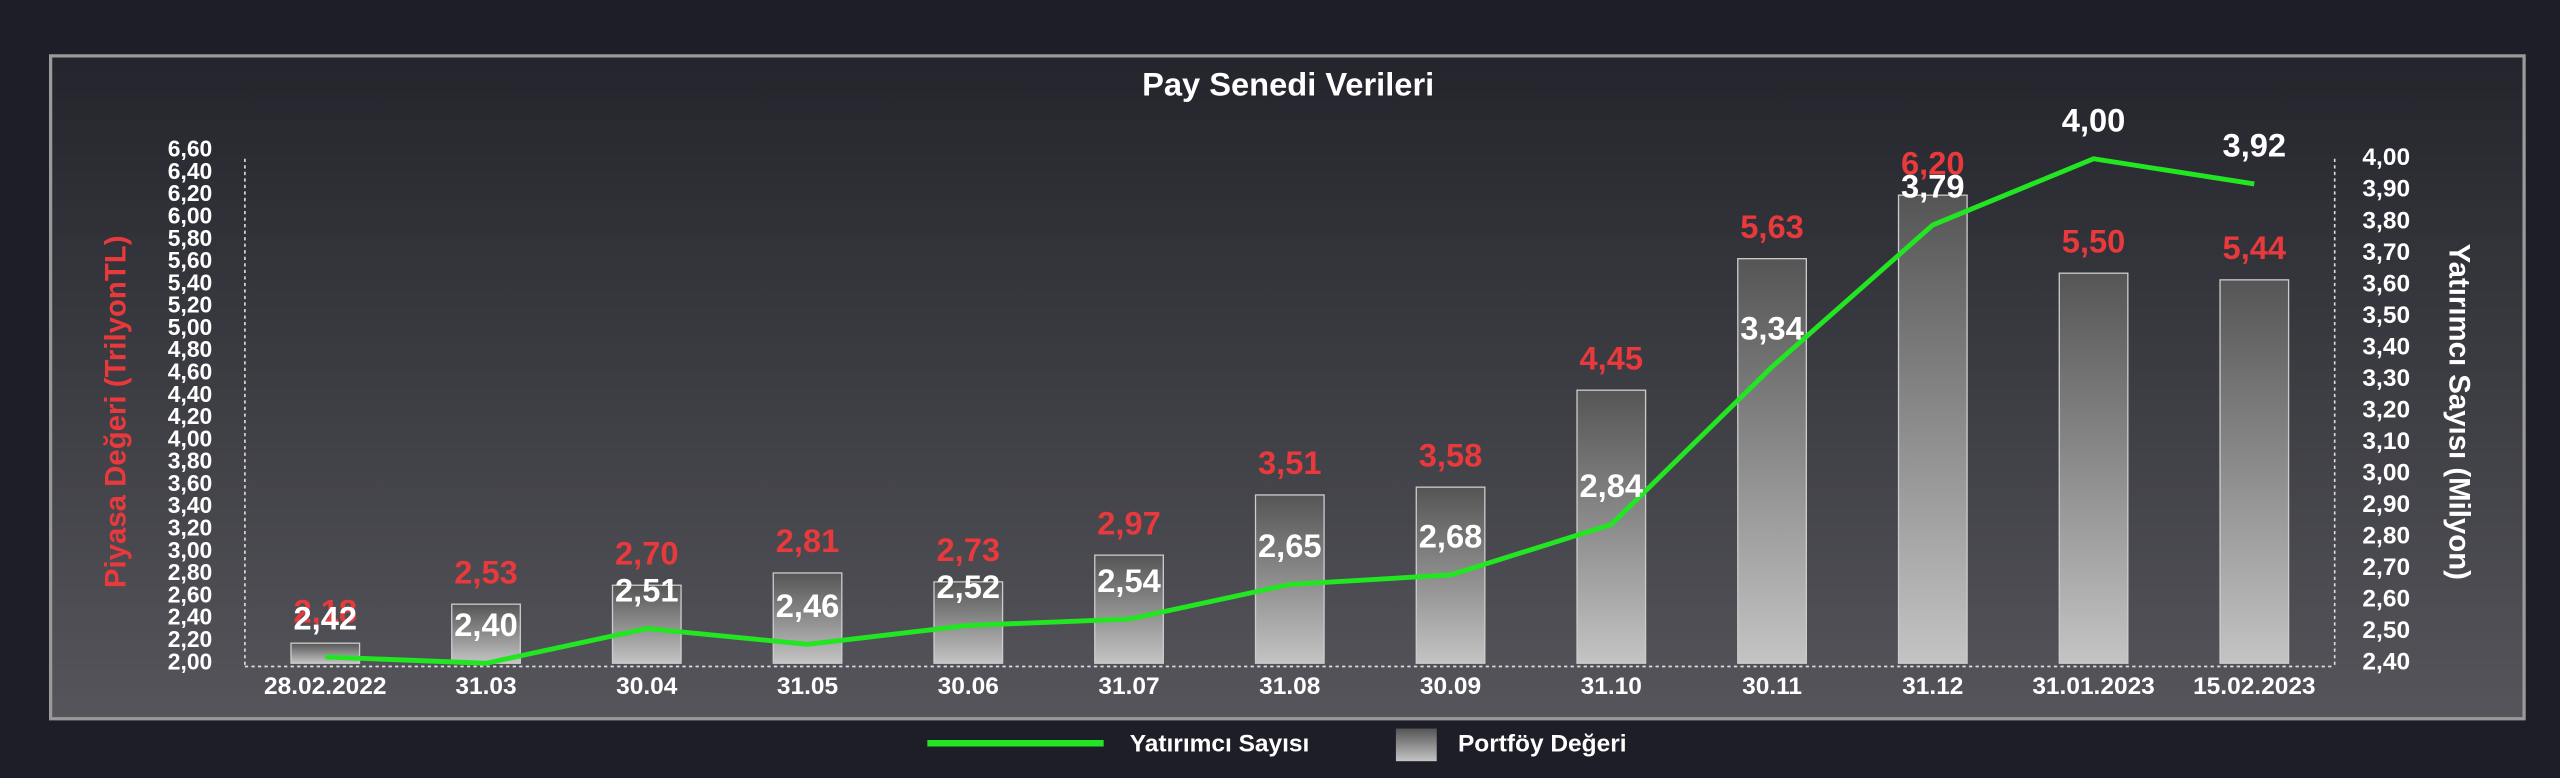  What do you see at coordinates (190, 572) in the screenshot?
I see `y-tick-label: 2,80` at bounding box center [190, 572].